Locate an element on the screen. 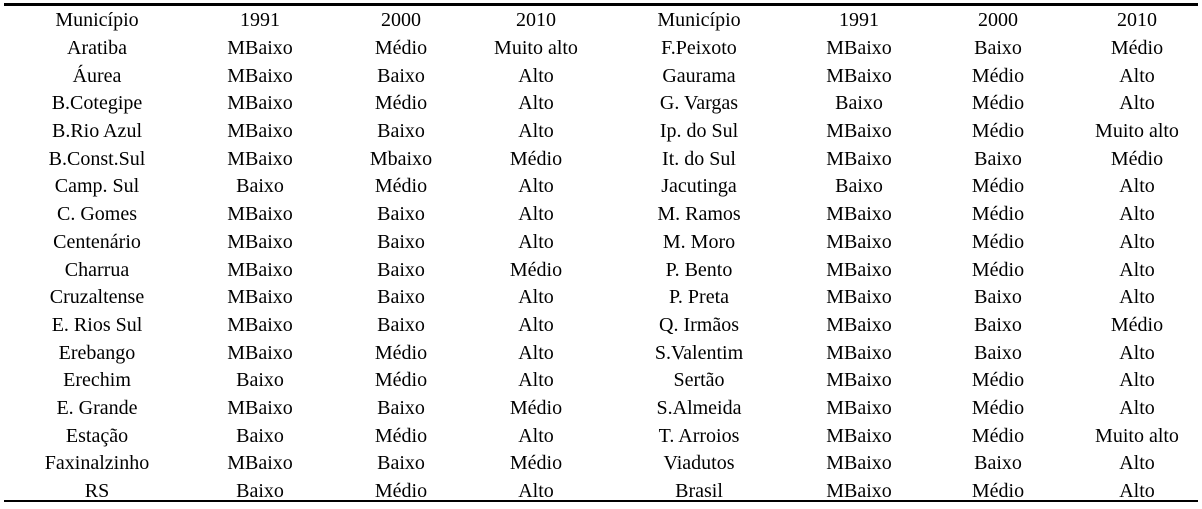 Image resolution: width=1202 pixels, height=509 pixels. municipality-cell: S.Almeida is located at coordinates (699, 407).